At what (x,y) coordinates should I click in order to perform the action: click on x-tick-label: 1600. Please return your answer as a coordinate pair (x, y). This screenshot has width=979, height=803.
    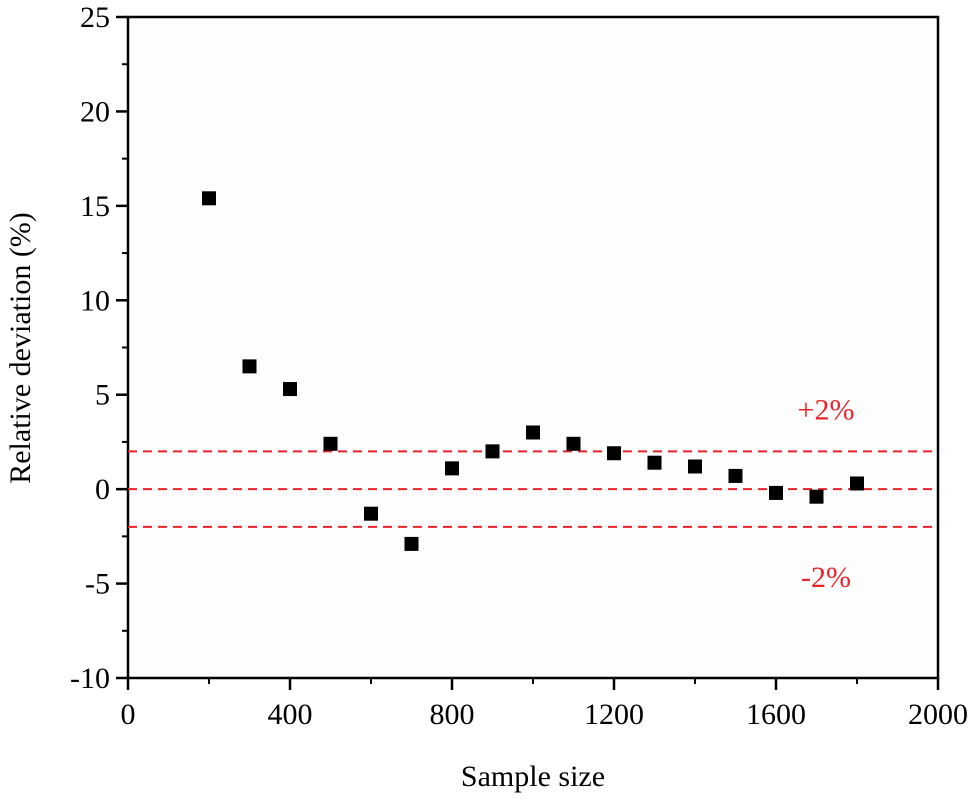
    Looking at the image, I should click on (776, 714).